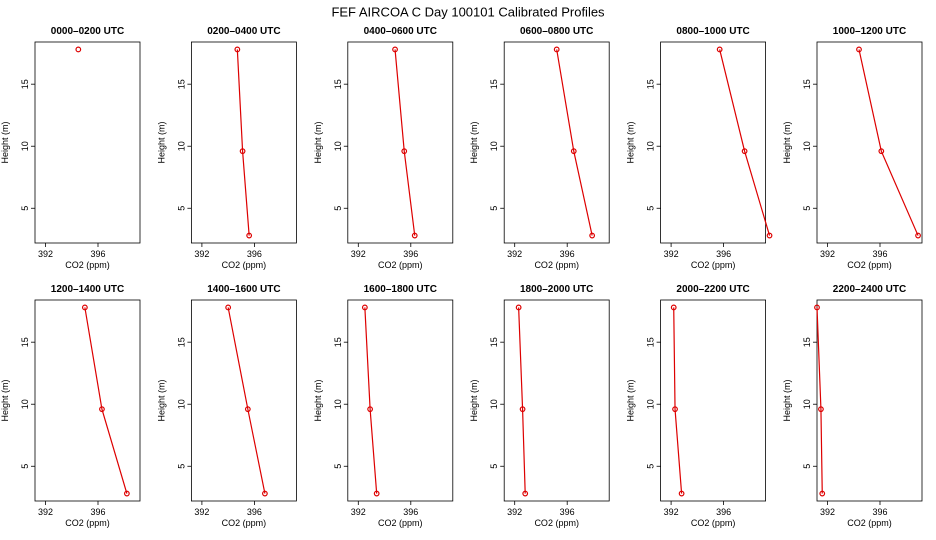  I want to click on panel-title: 1800–2000 UTC, so click(556, 289).